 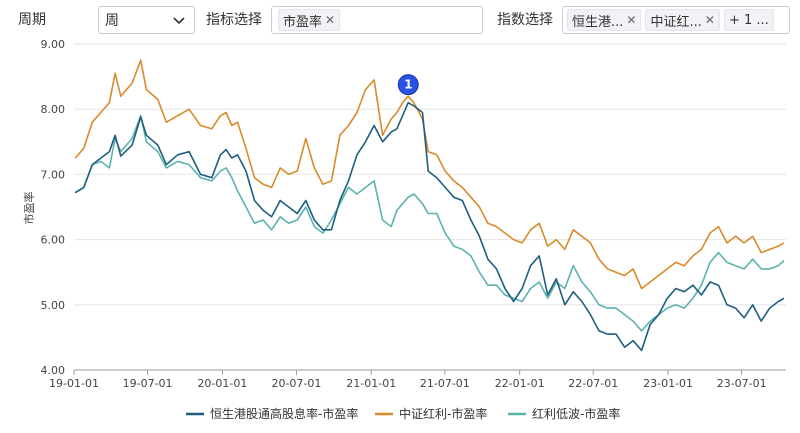 I want to click on legend: 恒生港股通高股息率-市盈率 中证红利-市盈率 红利低波-市盈率, so click(x=403, y=413).